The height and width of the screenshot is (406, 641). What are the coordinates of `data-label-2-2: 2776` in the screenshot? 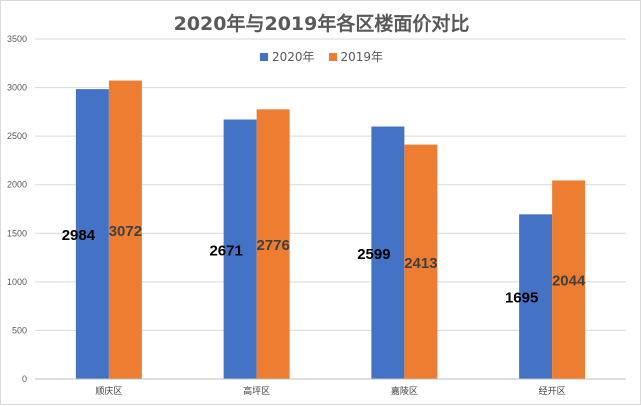 It's located at (272, 245).